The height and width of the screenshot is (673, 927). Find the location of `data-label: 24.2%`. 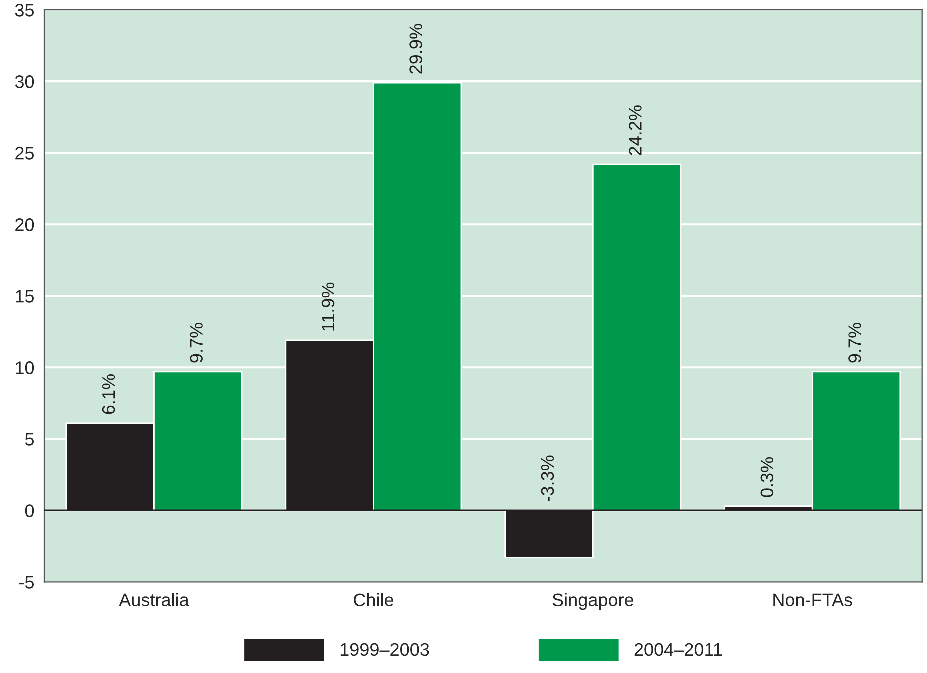

data-label: 24.2% is located at coordinates (635, 131).